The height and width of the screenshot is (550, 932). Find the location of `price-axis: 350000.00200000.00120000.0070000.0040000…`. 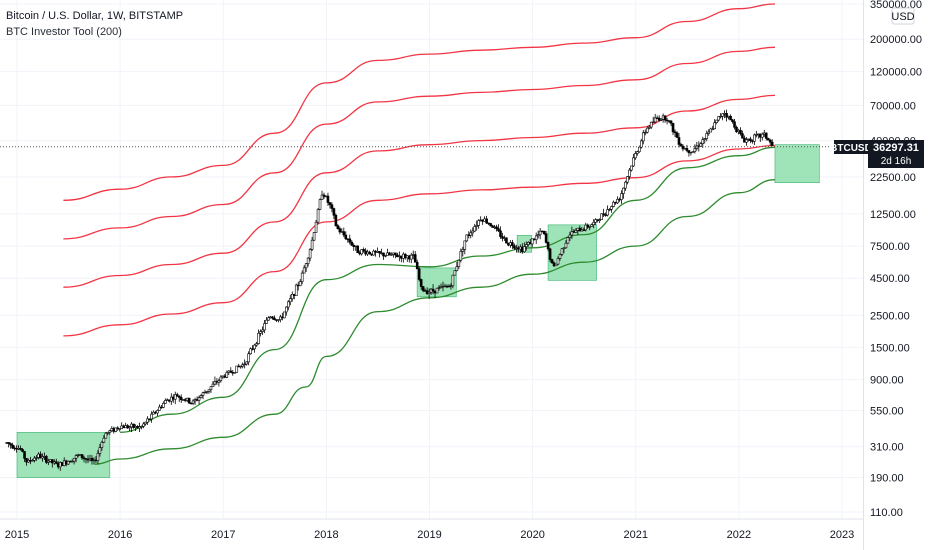

price-axis: 350000.00200000.00120000.0070000.0040000… is located at coordinates (896, 259).